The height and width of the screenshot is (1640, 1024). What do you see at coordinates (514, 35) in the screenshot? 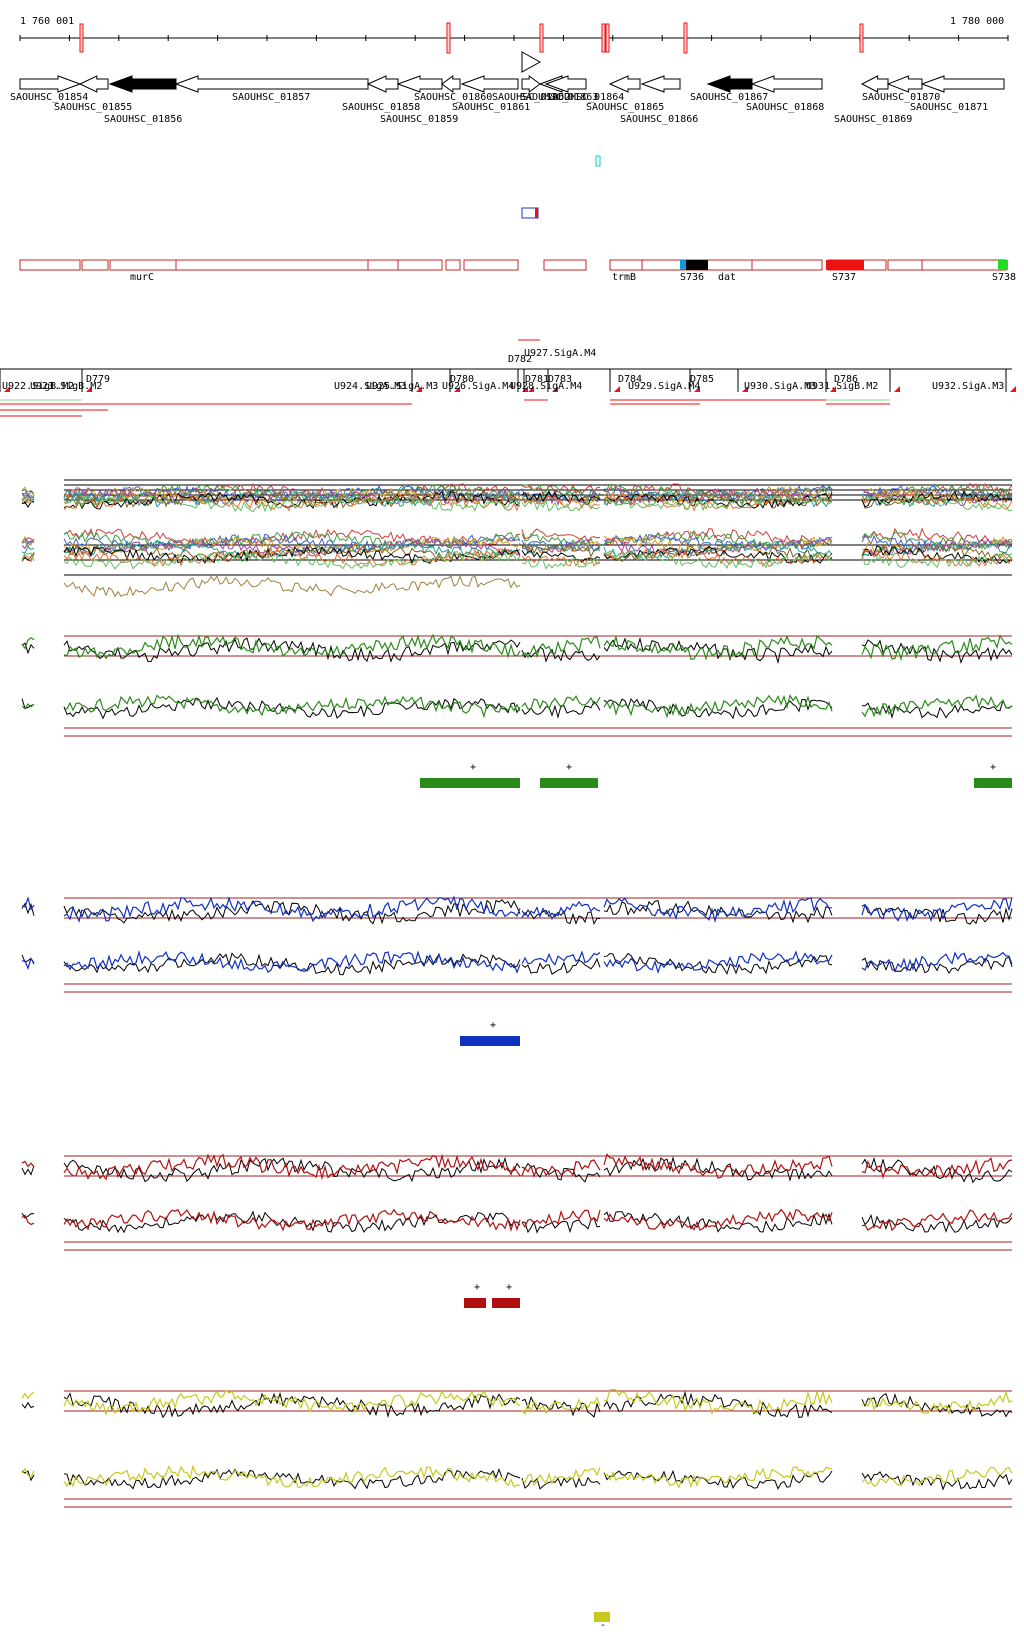
I see `genome-axis: 1 760 001 1 780 000` at bounding box center [514, 35].